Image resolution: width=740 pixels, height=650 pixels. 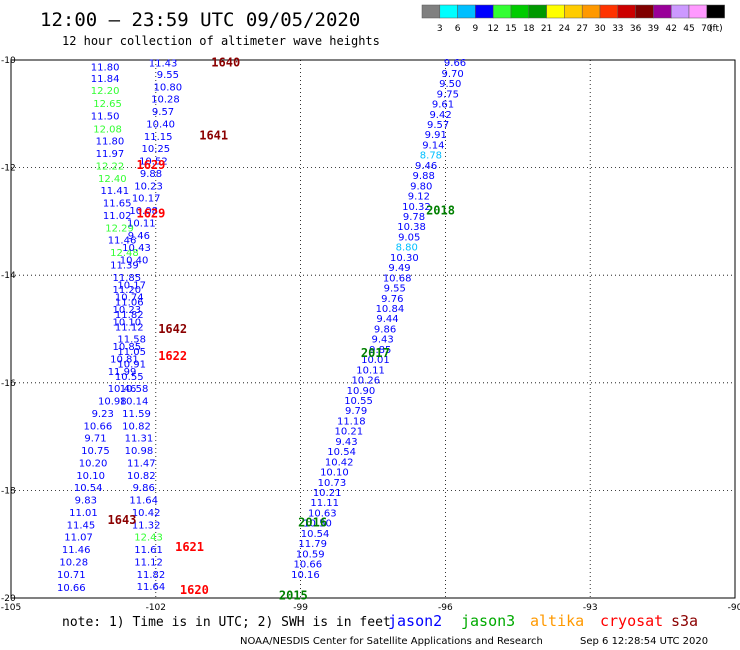 I want to click on wave-height-point: 10.28, so click(x=73, y=562).